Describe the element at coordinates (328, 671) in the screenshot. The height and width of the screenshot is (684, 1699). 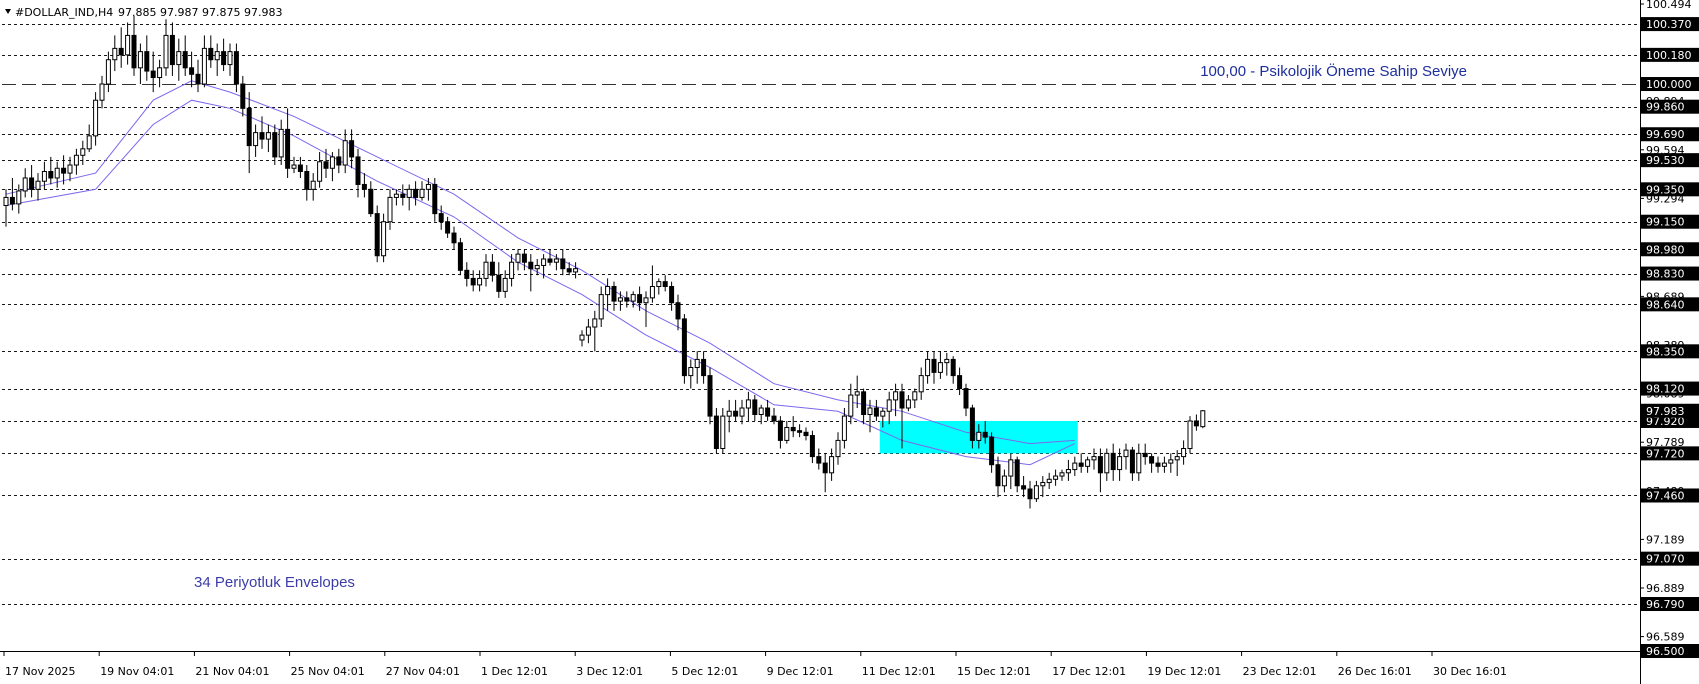
I see `time-tick-label: 25 Nov 04:01` at that location.